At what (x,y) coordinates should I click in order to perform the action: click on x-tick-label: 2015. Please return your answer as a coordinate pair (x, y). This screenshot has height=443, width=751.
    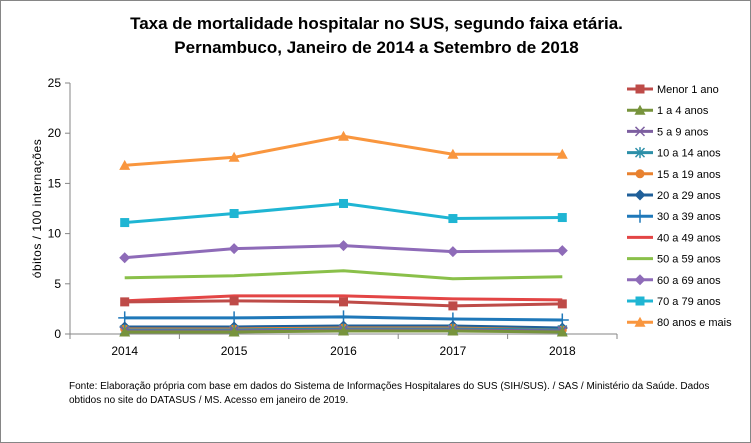
    Looking at the image, I should click on (234, 351).